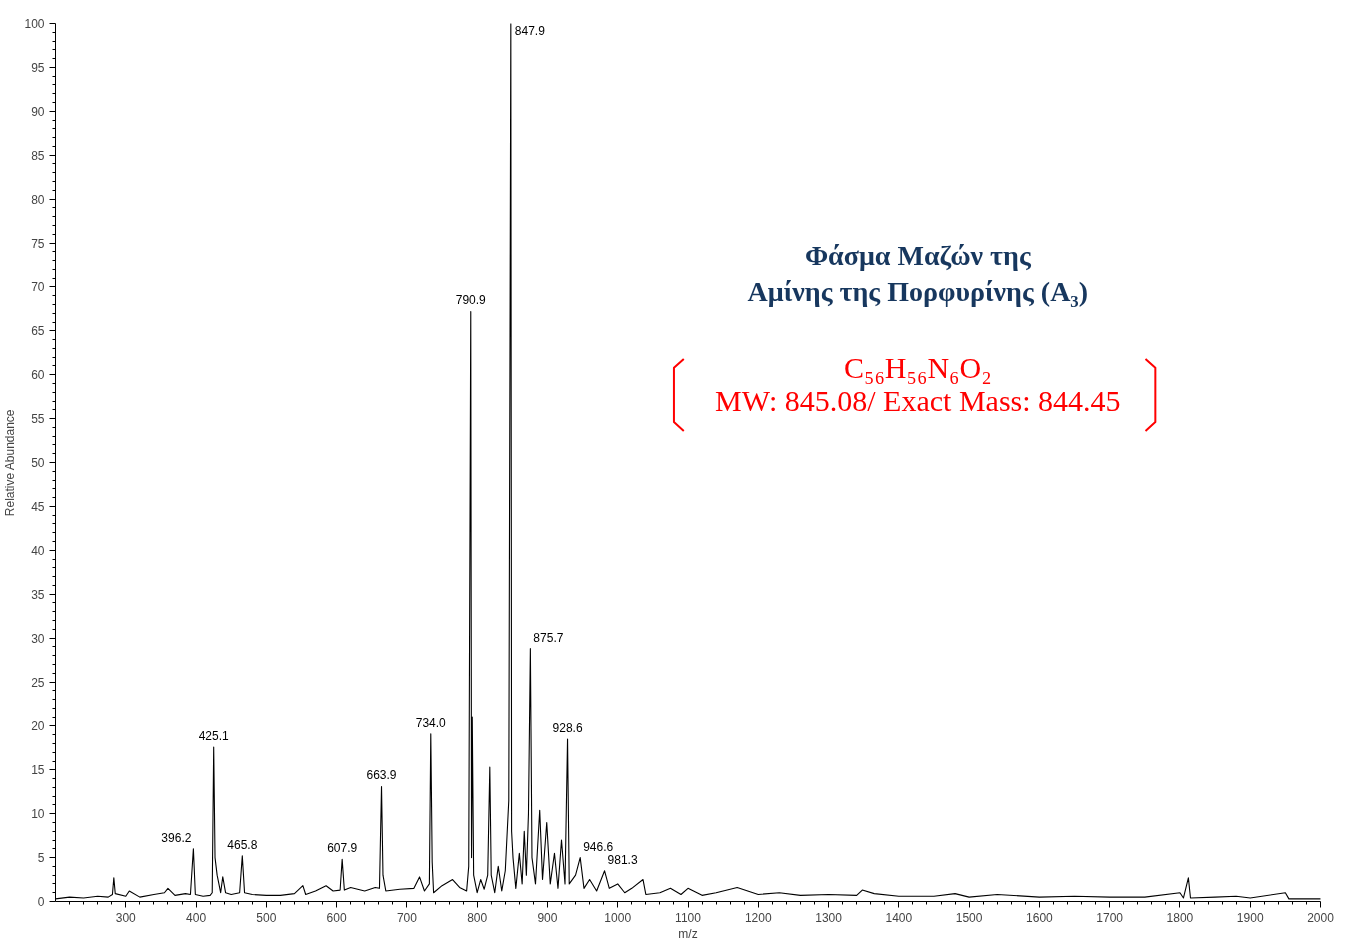 This screenshot has width=1352, height=949. I want to click on x-tick-label: 2000, so click(1321, 917).